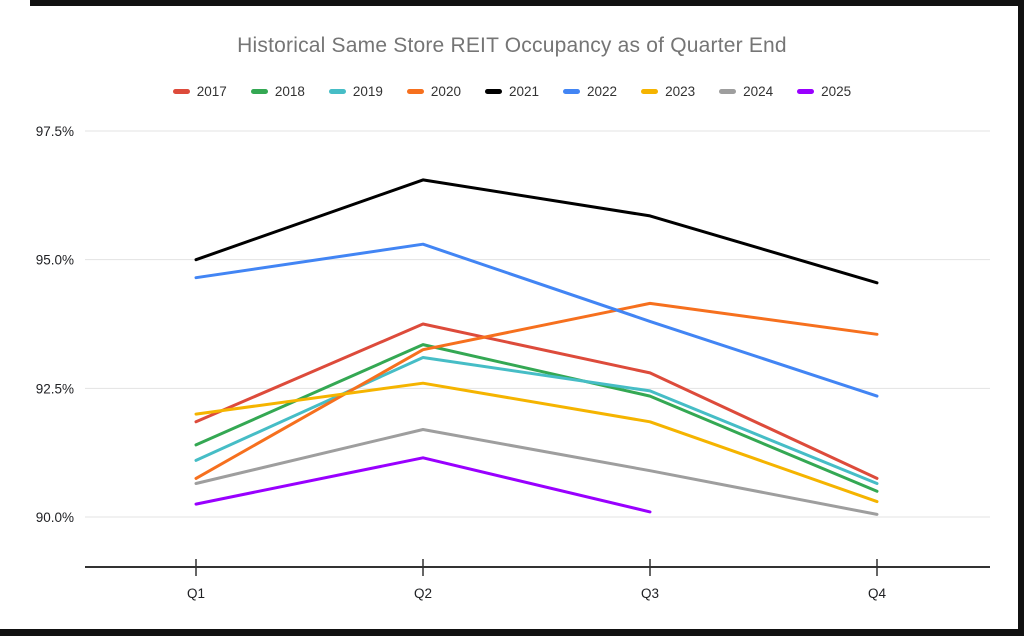  Describe the element at coordinates (55, 388) in the screenshot. I see `y-tick-label: 92.5%` at that location.